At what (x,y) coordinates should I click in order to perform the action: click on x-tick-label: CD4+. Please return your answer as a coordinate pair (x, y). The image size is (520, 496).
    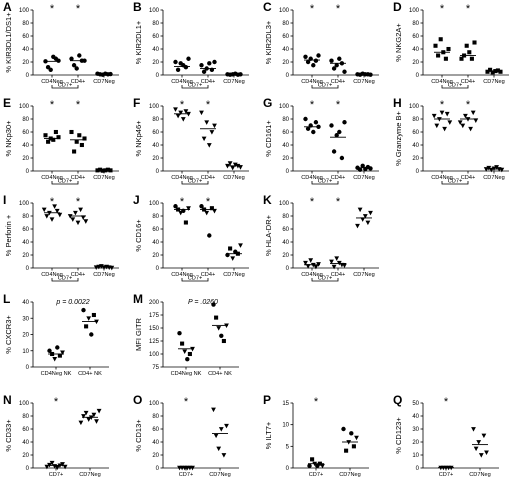
    Looking at the image, I should click on (468, 178).